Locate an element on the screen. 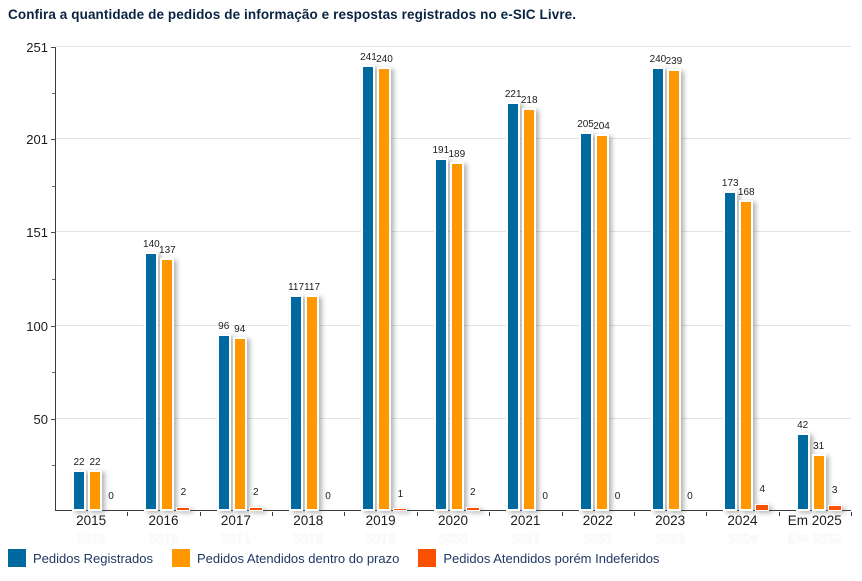 This screenshot has width=862, height=581. value-label: 168 is located at coordinates (746, 193).